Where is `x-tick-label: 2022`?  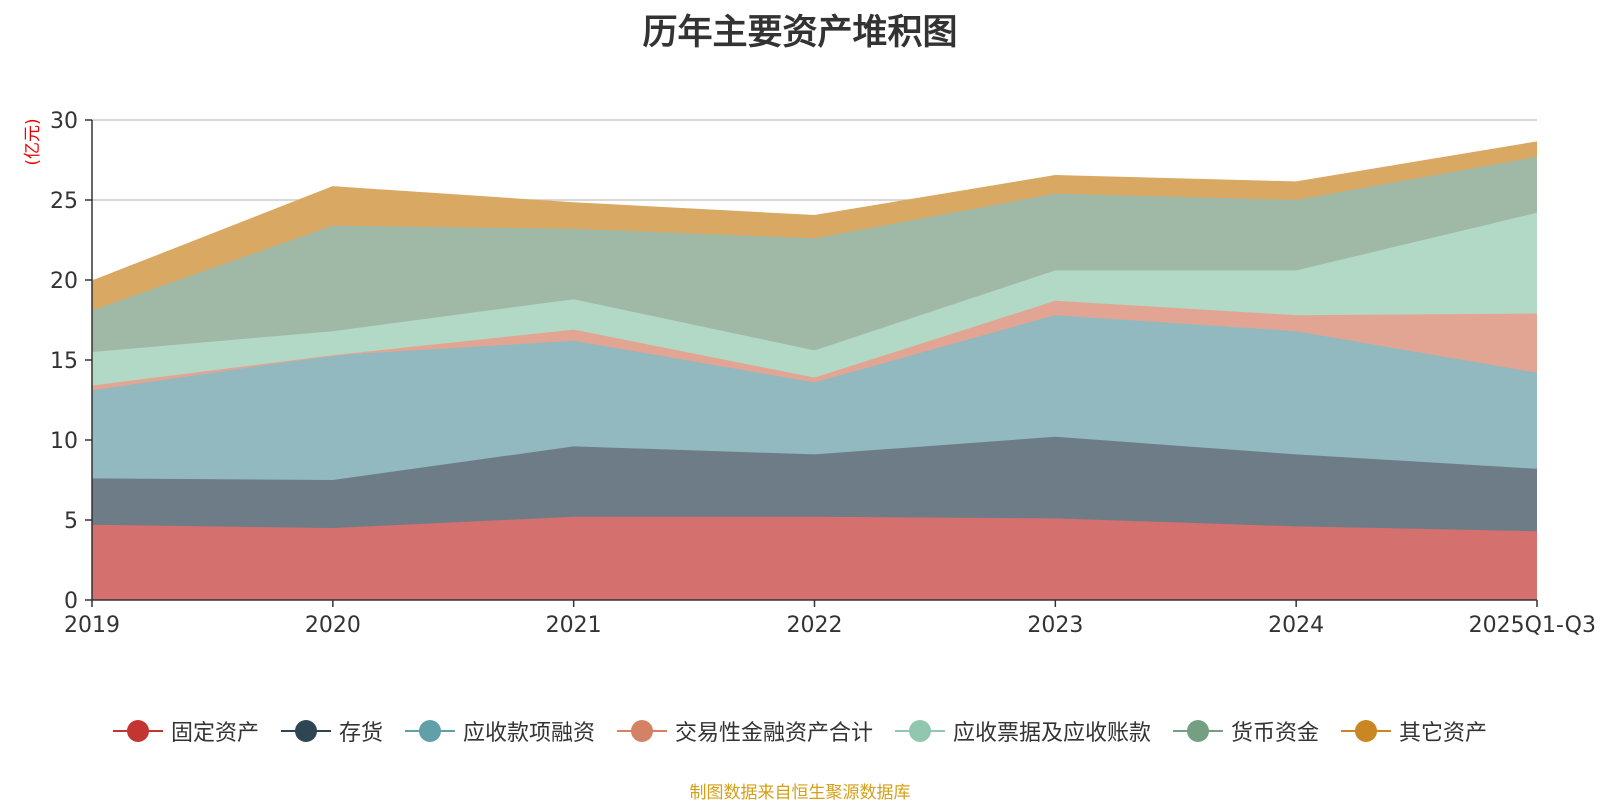 x-tick-label: 2022 is located at coordinates (815, 625).